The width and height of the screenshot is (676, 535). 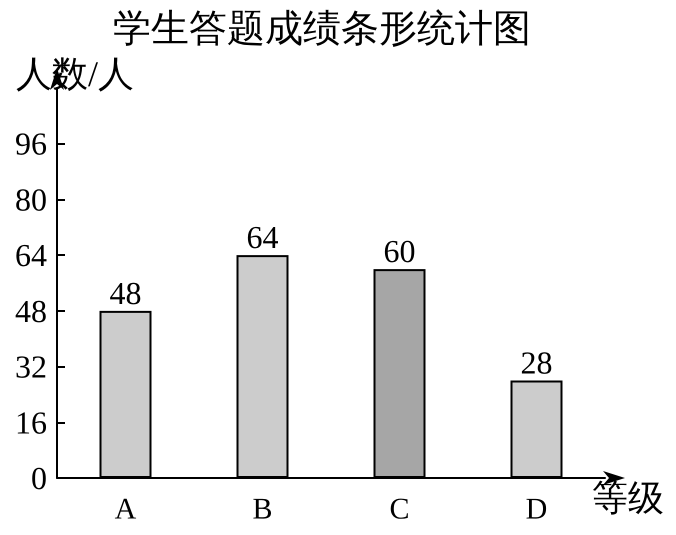 What do you see at coordinates (31, 366) in the screenshot?
I see `y-tick-label: 32` at bounding box center [31, 366].